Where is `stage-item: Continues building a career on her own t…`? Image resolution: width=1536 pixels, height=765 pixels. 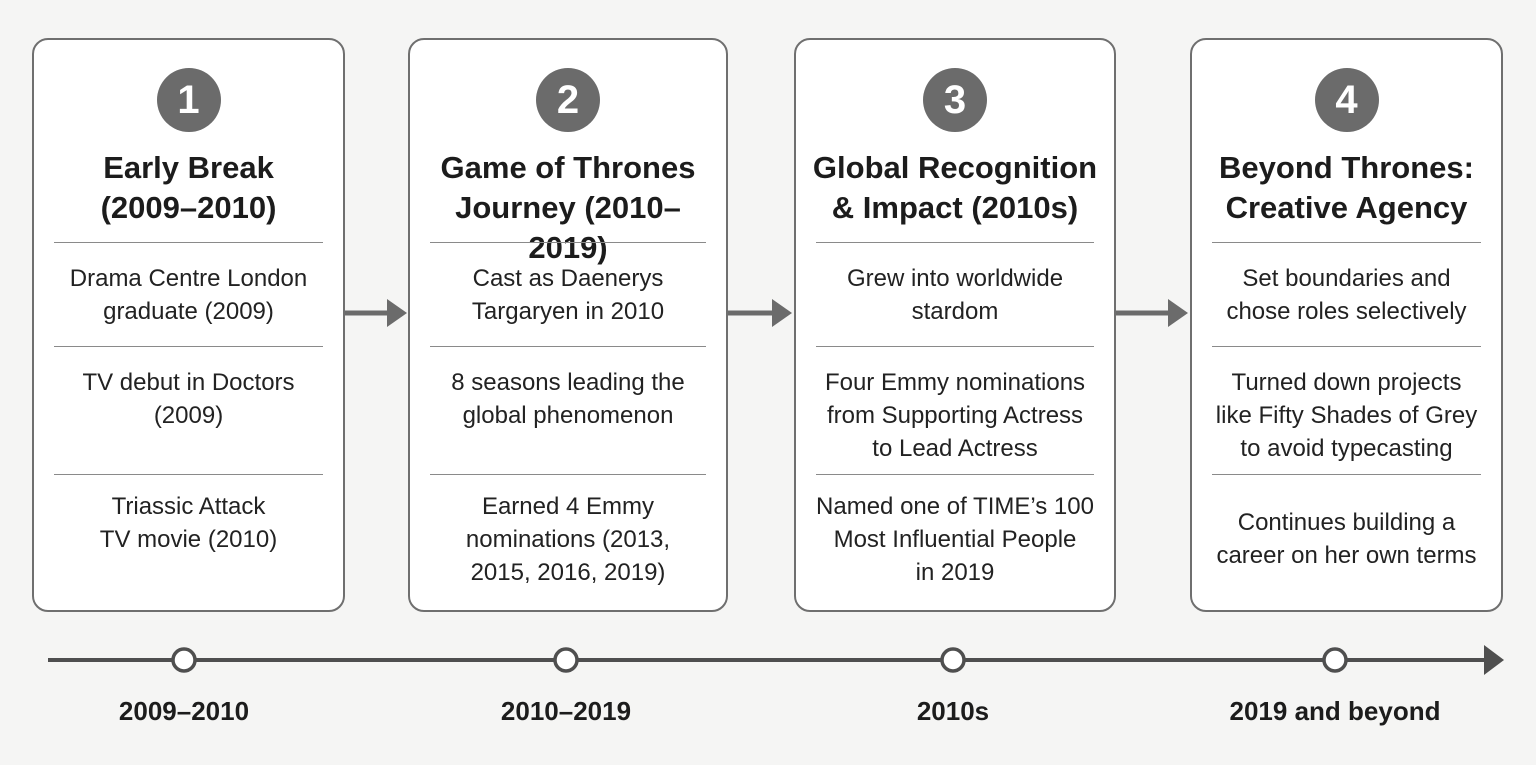
stage-item: Continues building a career on her own t… is located at coordinates (1346, 539).